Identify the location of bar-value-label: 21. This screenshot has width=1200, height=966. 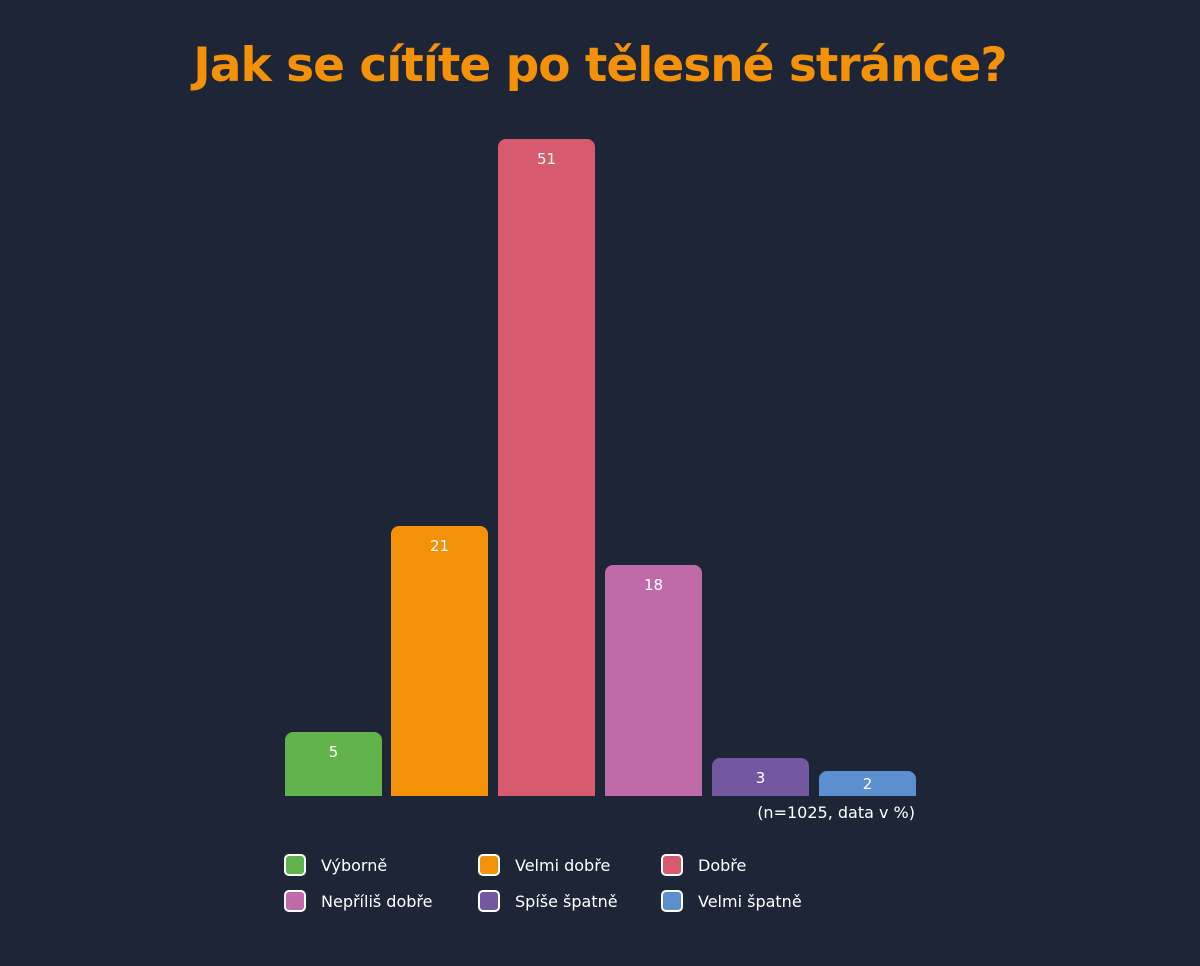
(439, 546).